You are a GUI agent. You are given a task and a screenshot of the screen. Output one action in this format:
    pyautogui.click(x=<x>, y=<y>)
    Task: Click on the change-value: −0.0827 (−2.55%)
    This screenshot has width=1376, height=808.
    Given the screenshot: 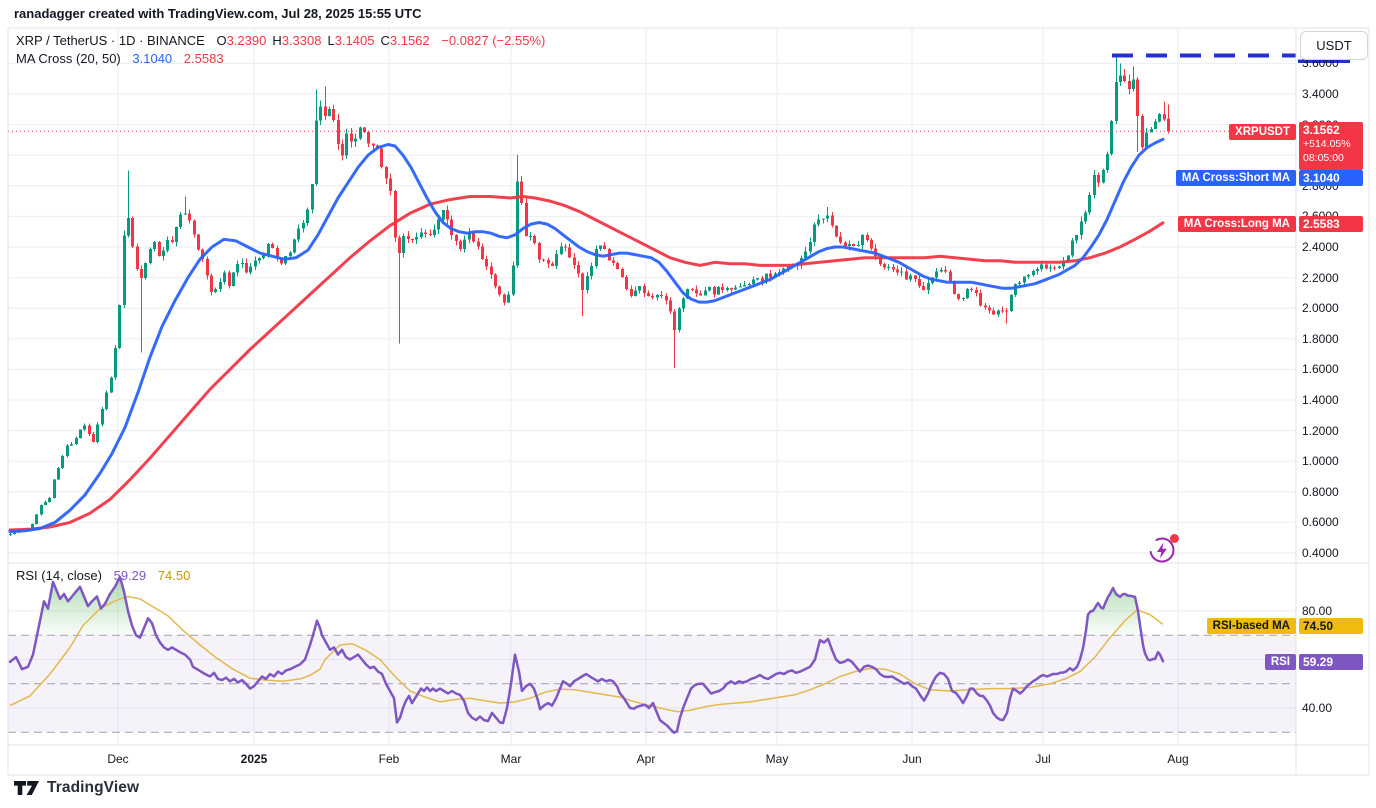 What is the action you would take?
    pyautogui.click(x=493, y=40)
    